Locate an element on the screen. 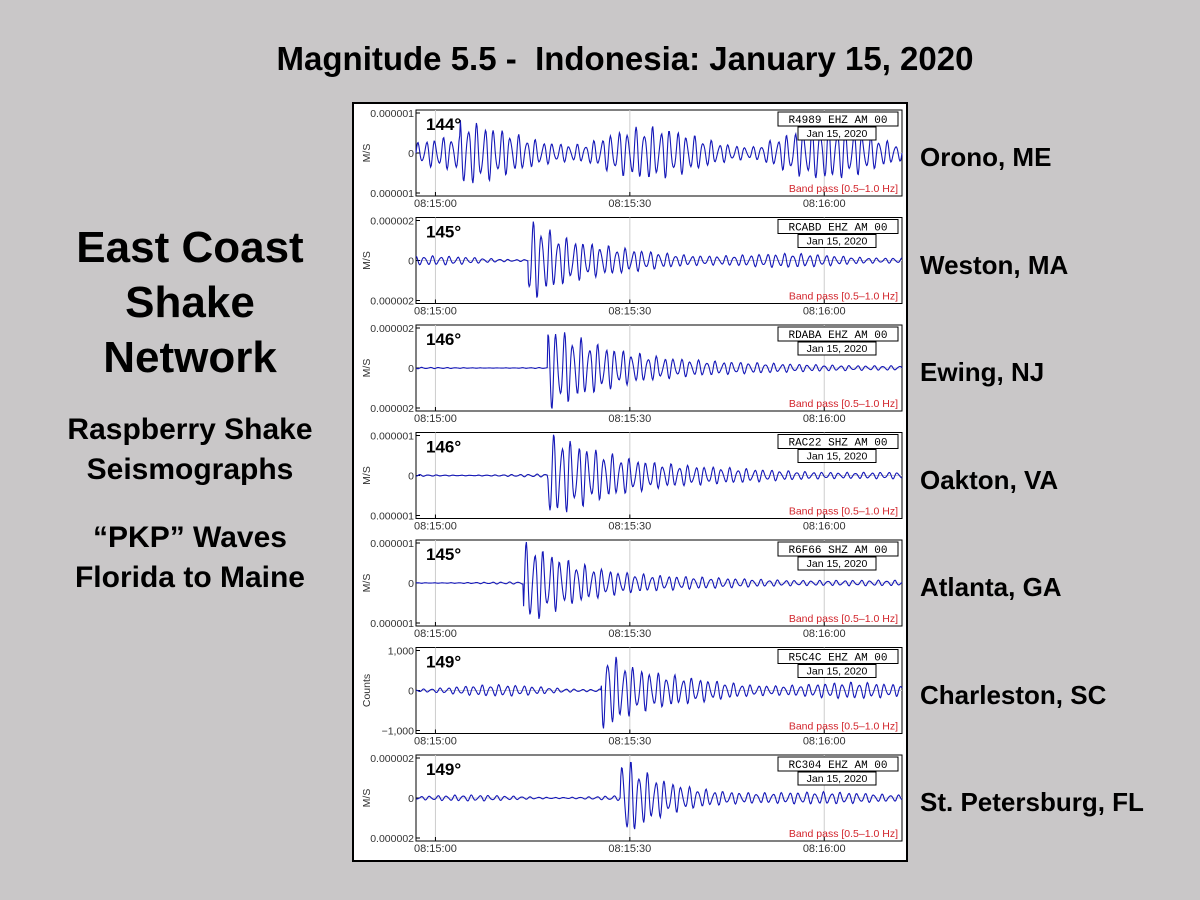  channel-label: R6F66 SHZ AM 00 is located at coordinates (837, 551).